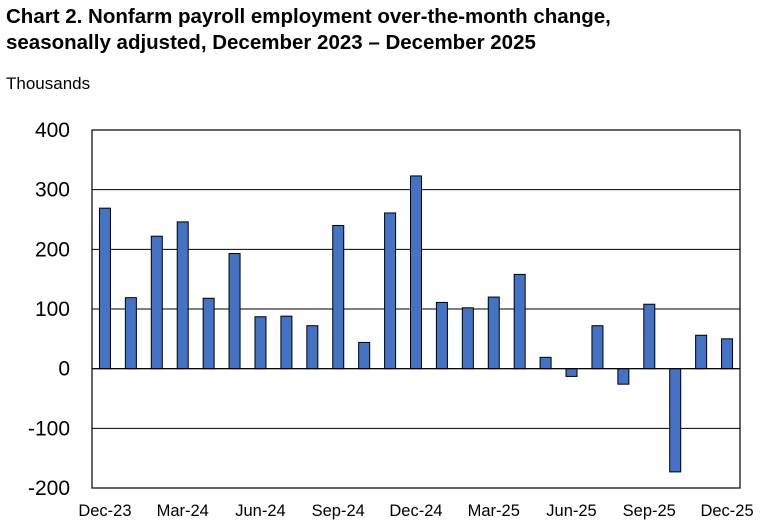 Image resolution: width=760 pixels, height=525 pixels. I want to click on x-tick-label: Dec-24, so click(415, 511).